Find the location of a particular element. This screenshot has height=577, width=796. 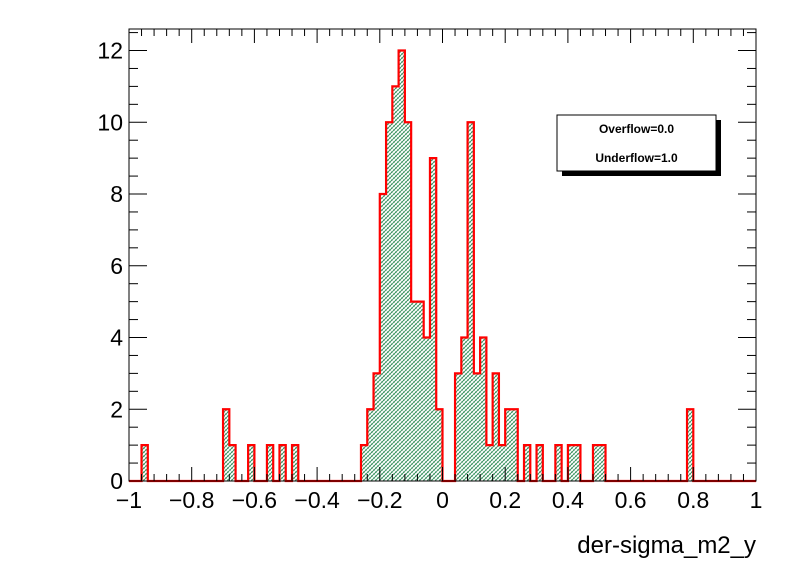

x-tick-label: −0.4 is located at coordinates (317, 500).